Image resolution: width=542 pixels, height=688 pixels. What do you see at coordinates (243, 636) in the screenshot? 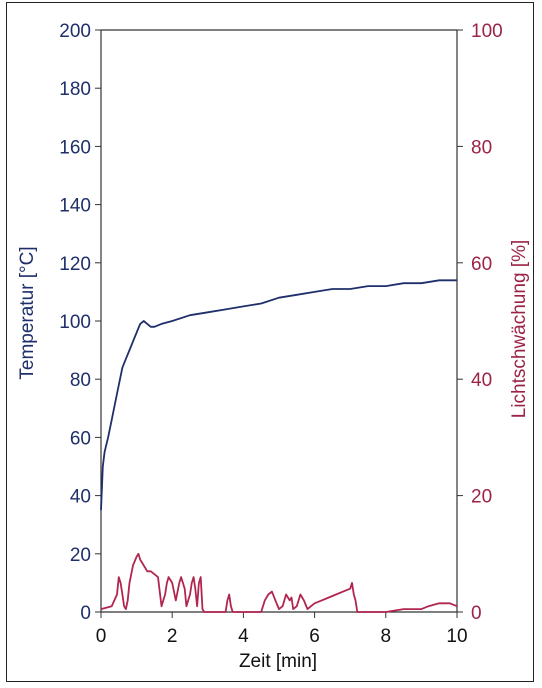
I see `x-tick-label: 4` at bounding box center [243, 636].